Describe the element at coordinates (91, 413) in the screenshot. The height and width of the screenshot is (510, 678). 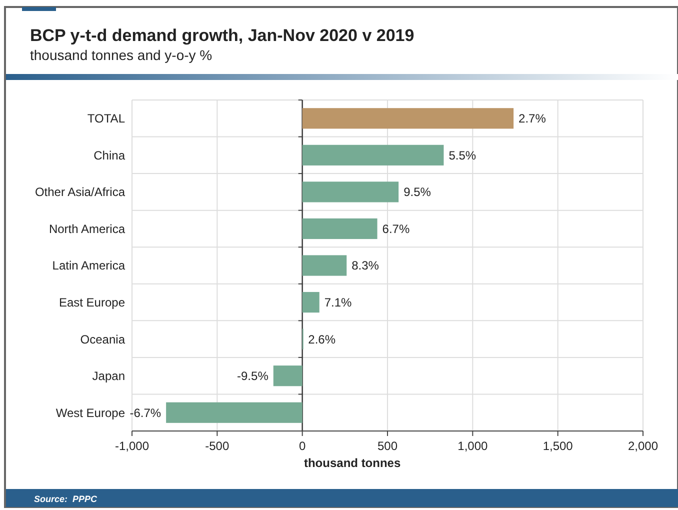
I see `y-tick-label: West Europe` at that location.